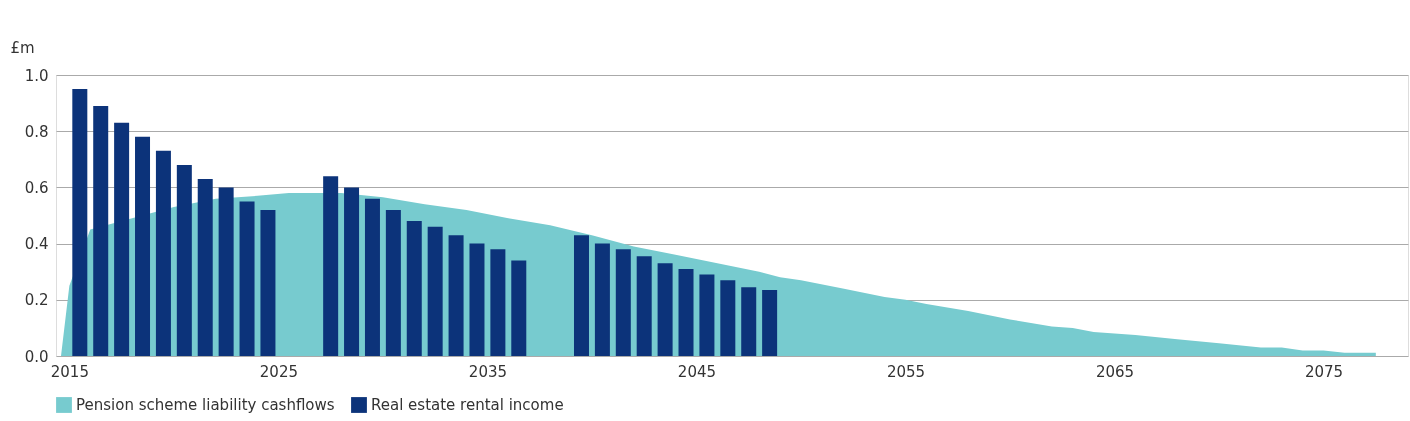  Describe the element at coordinates (36, 356) in the screenshot. I see `y-tick-label: 0.0` at that location.